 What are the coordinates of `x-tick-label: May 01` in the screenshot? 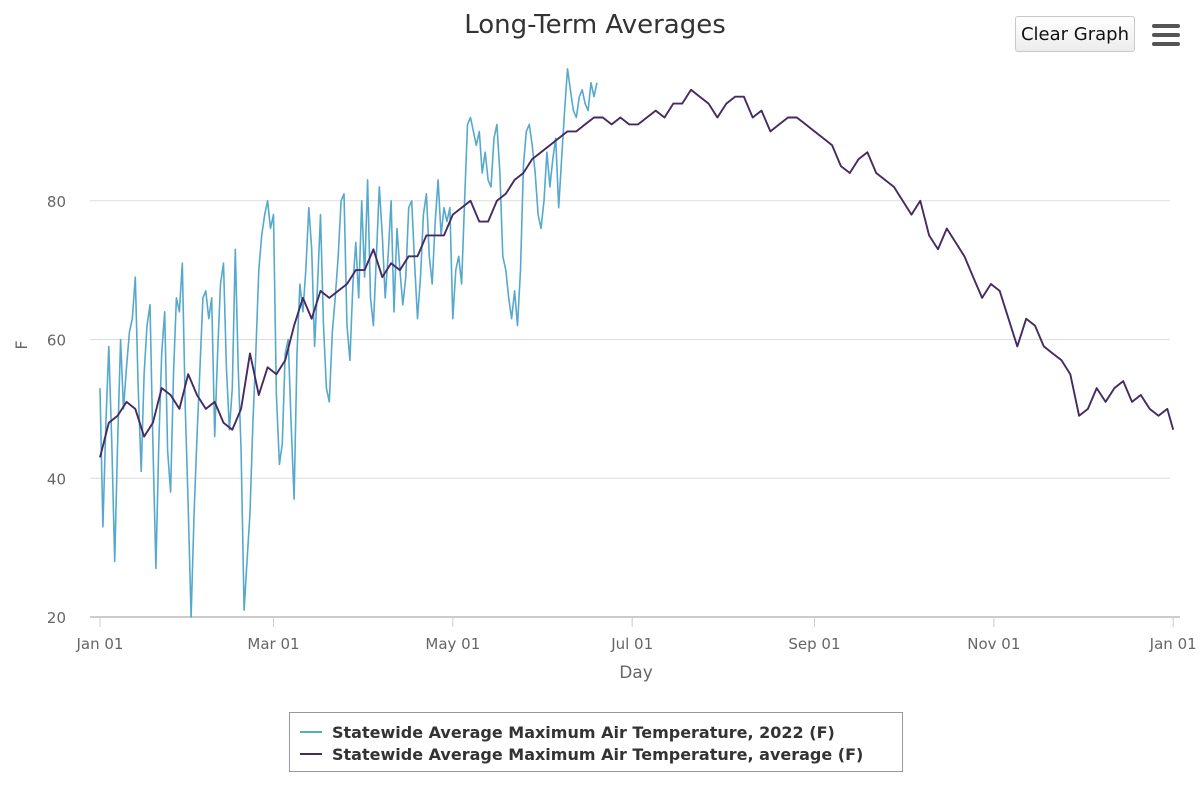 It's located at (452, 644).